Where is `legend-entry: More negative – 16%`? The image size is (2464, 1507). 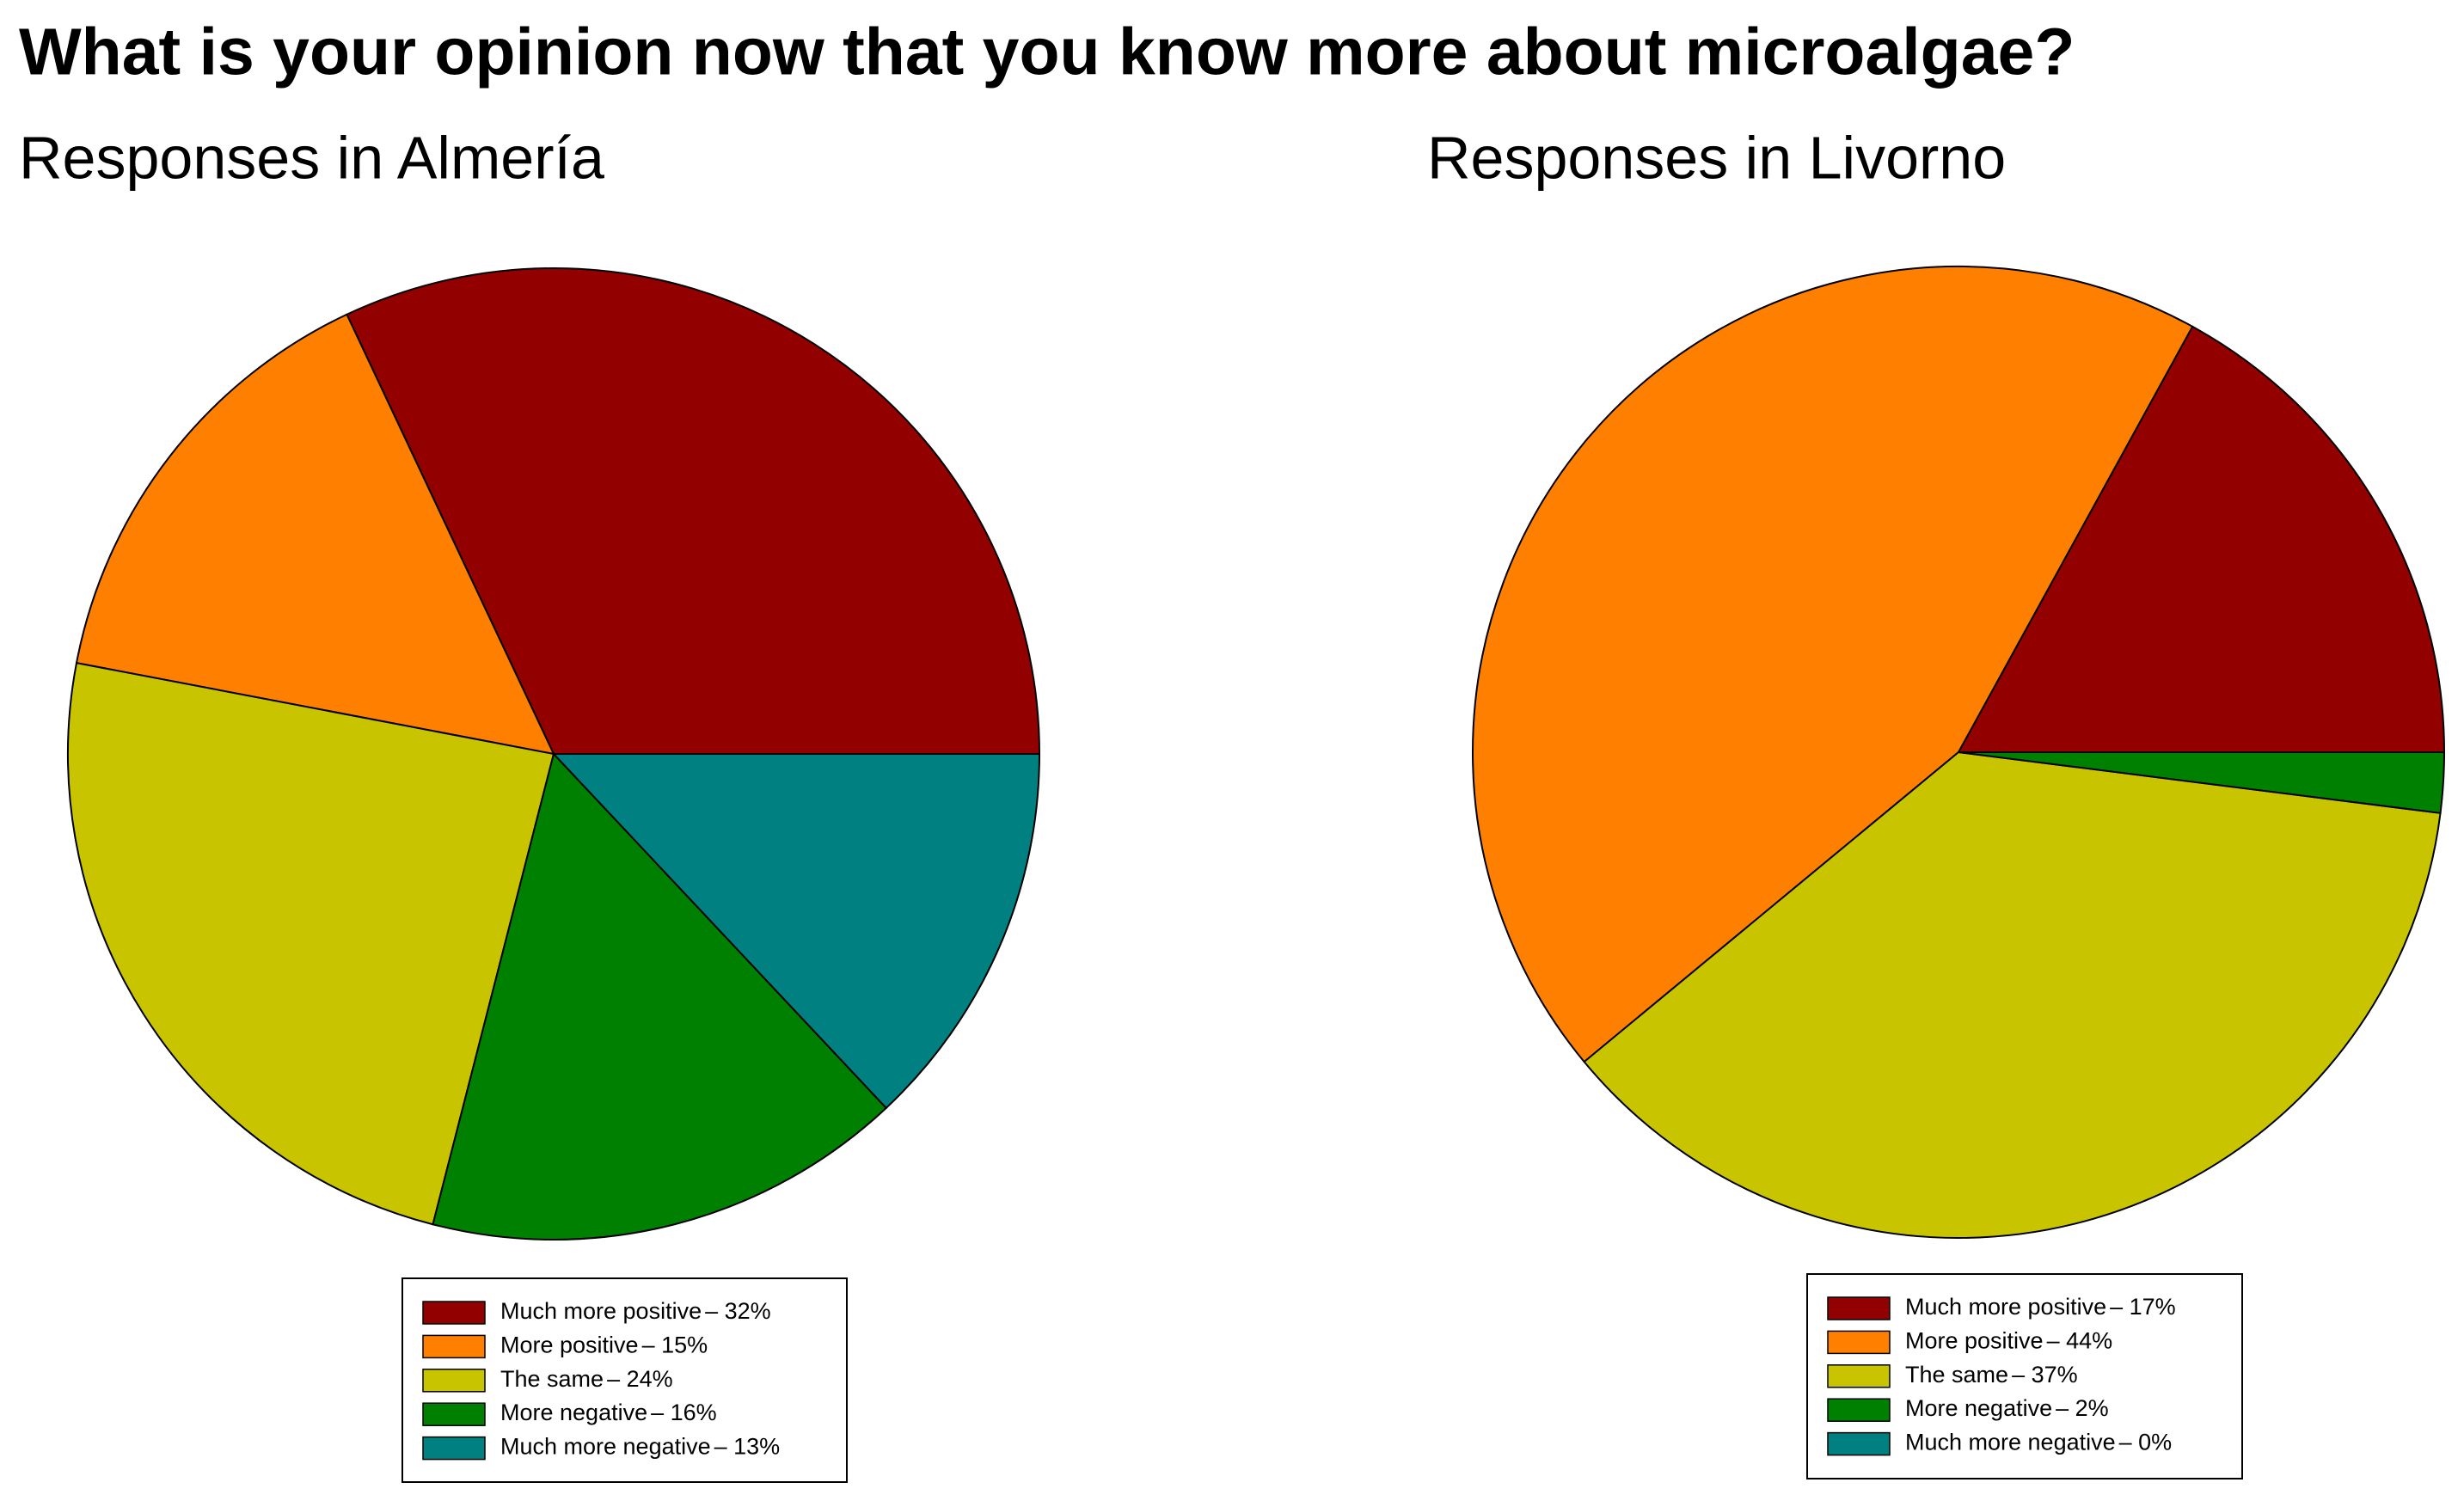 legend-entry: More negative – 16% is located at coordinates (608, 1412).